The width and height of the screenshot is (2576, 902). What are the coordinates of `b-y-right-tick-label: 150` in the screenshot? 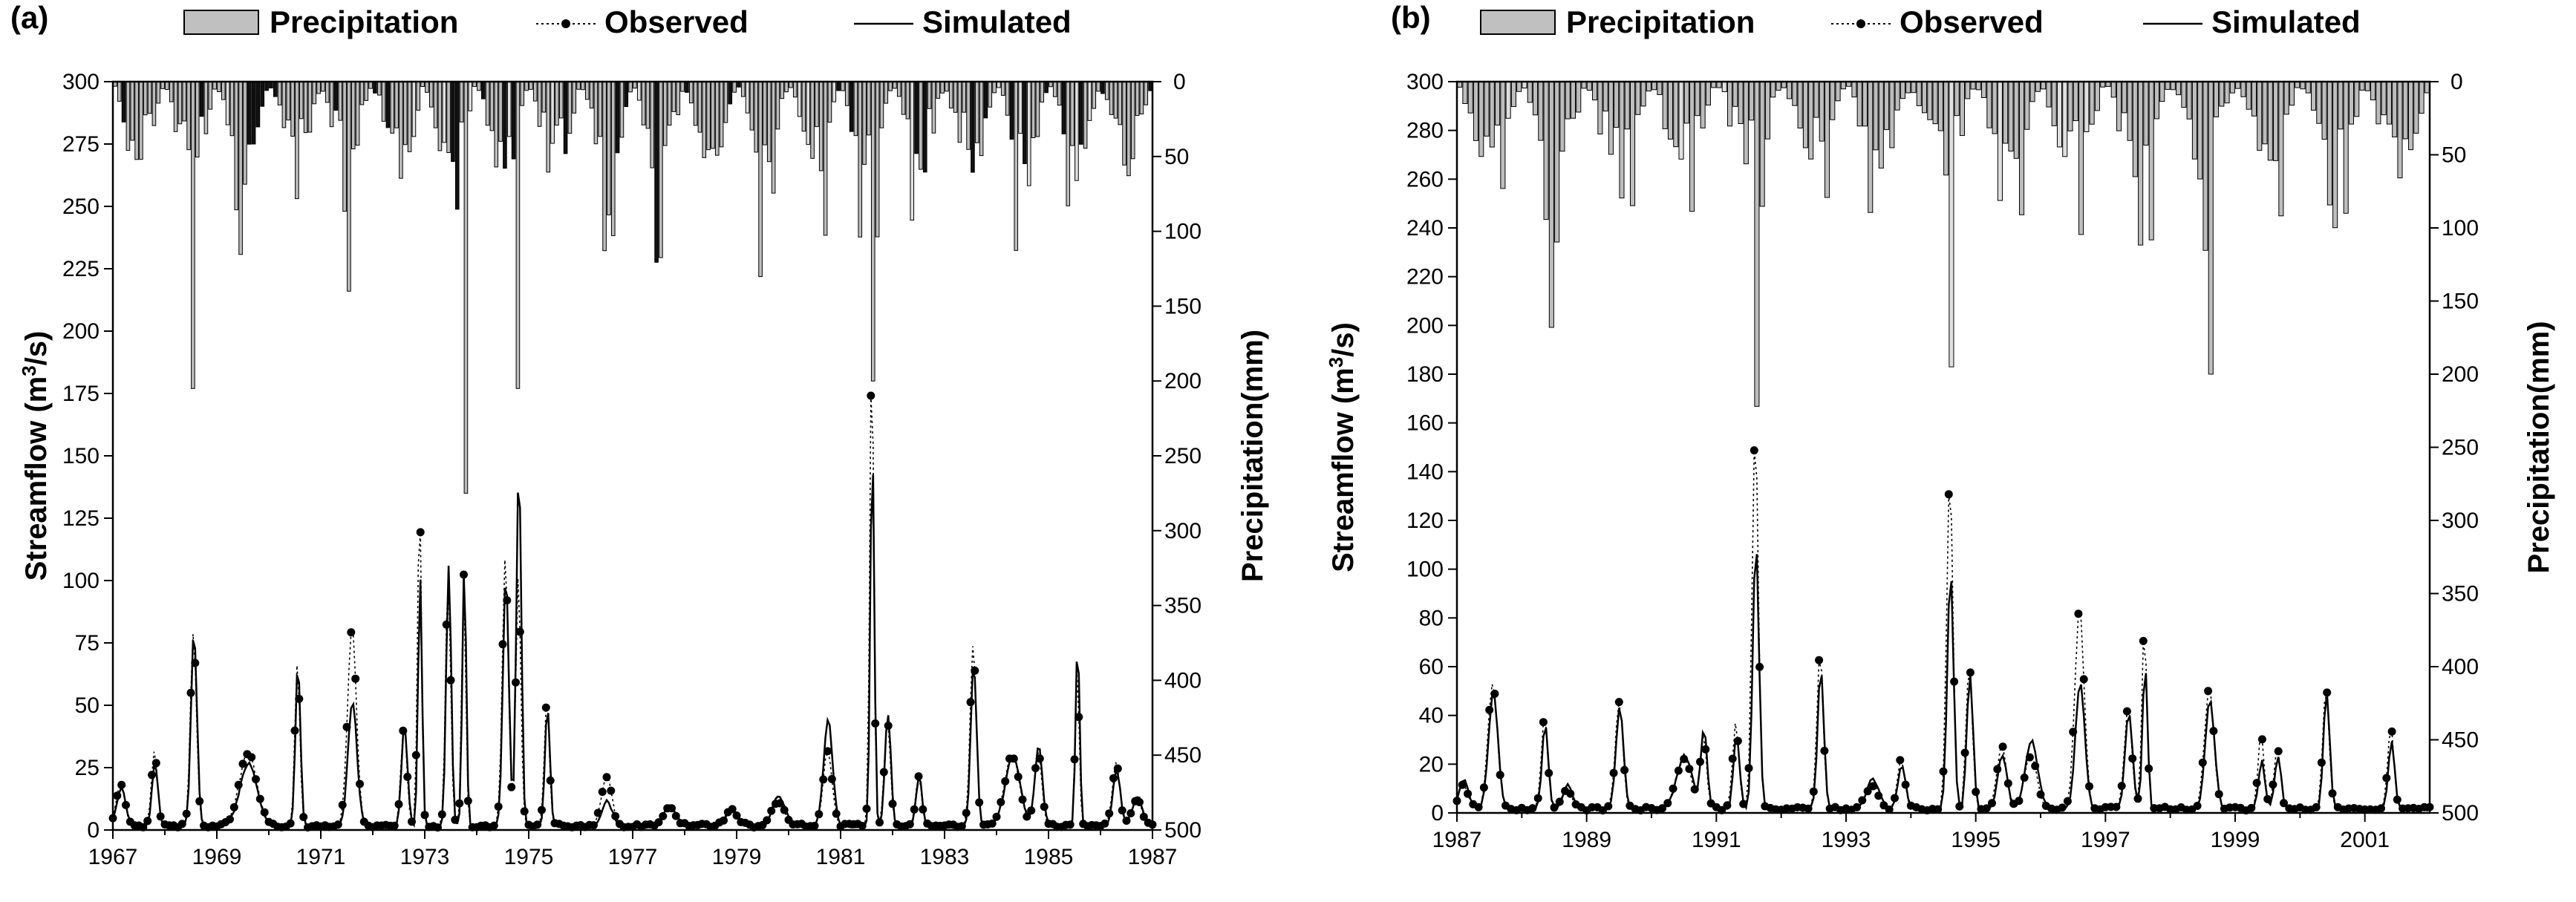 It's located at (2460, 302).